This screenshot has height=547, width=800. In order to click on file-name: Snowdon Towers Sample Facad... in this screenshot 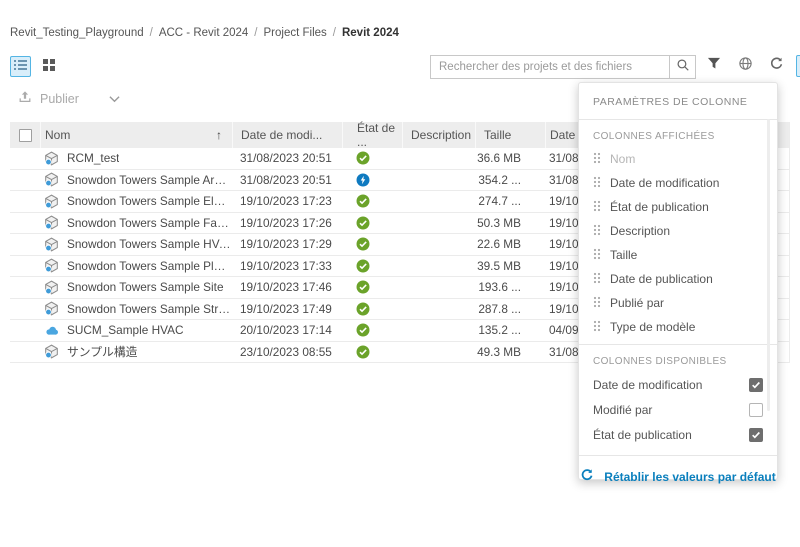, I will do `click(149, 222)`.